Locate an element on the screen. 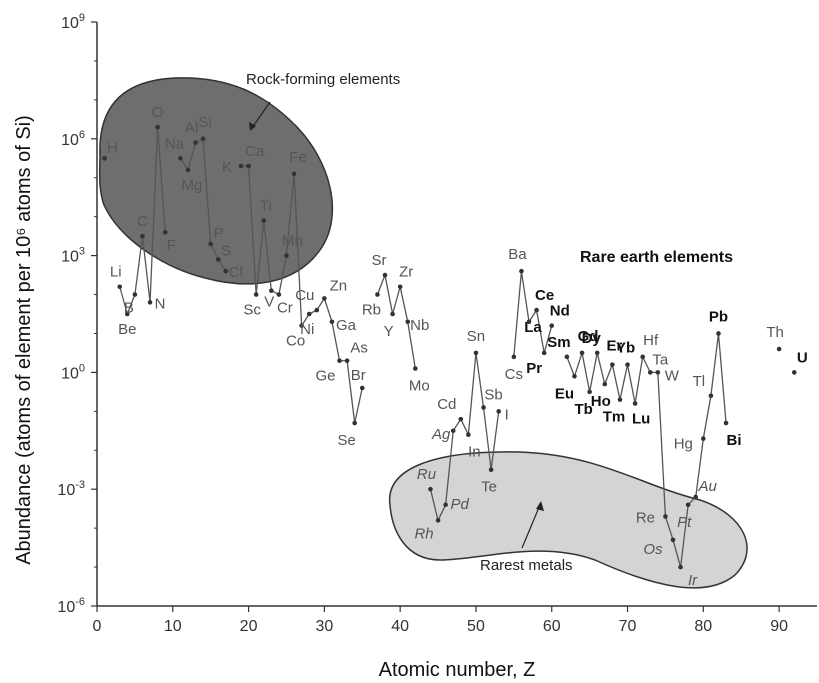  x-tick-label-30: 30 is located at coordinates (324, 626).